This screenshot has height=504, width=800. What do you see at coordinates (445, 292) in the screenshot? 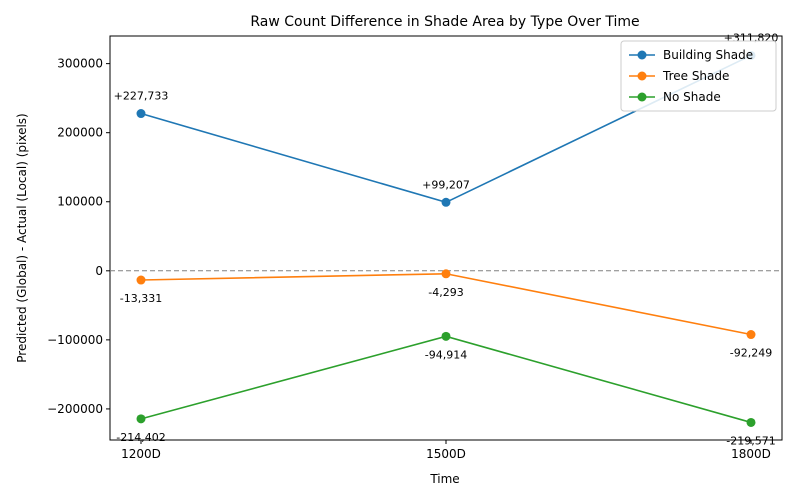
I see `tree-shade-data-label: -4,293` at bounding box center [445, 292].